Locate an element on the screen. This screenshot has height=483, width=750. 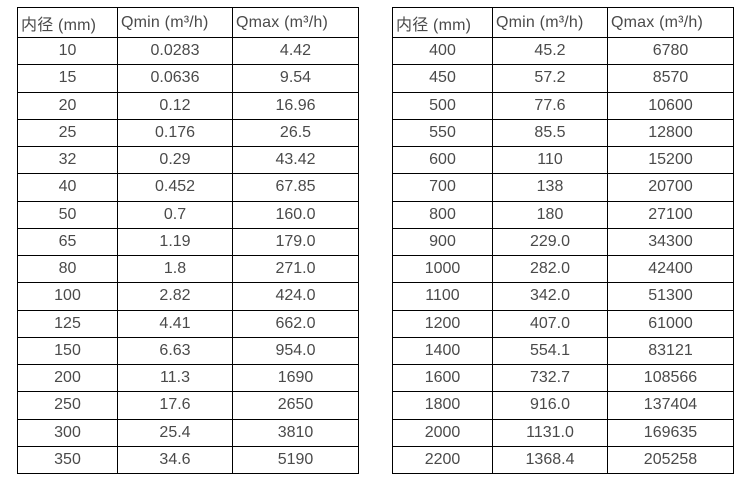
header-row: 内径 (mm) Qmin (m³/h) Qmax (m³/h) is located at coordinates (563, 22).